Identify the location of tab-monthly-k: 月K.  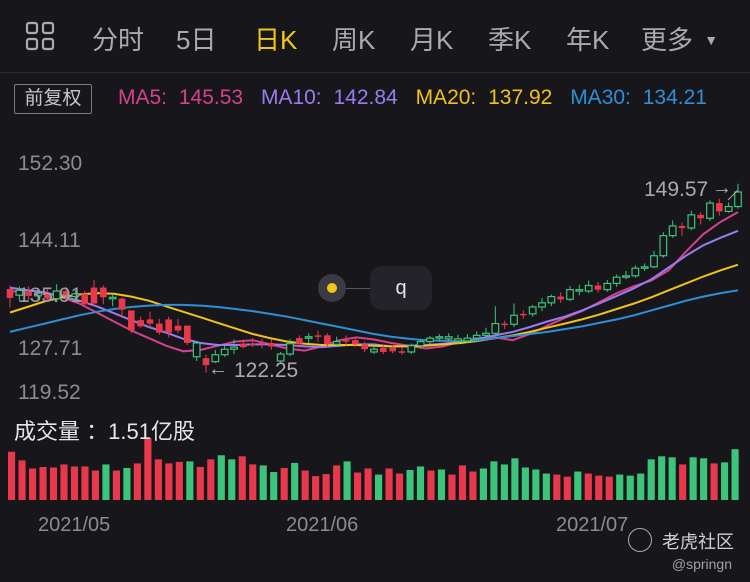
(432, 40).